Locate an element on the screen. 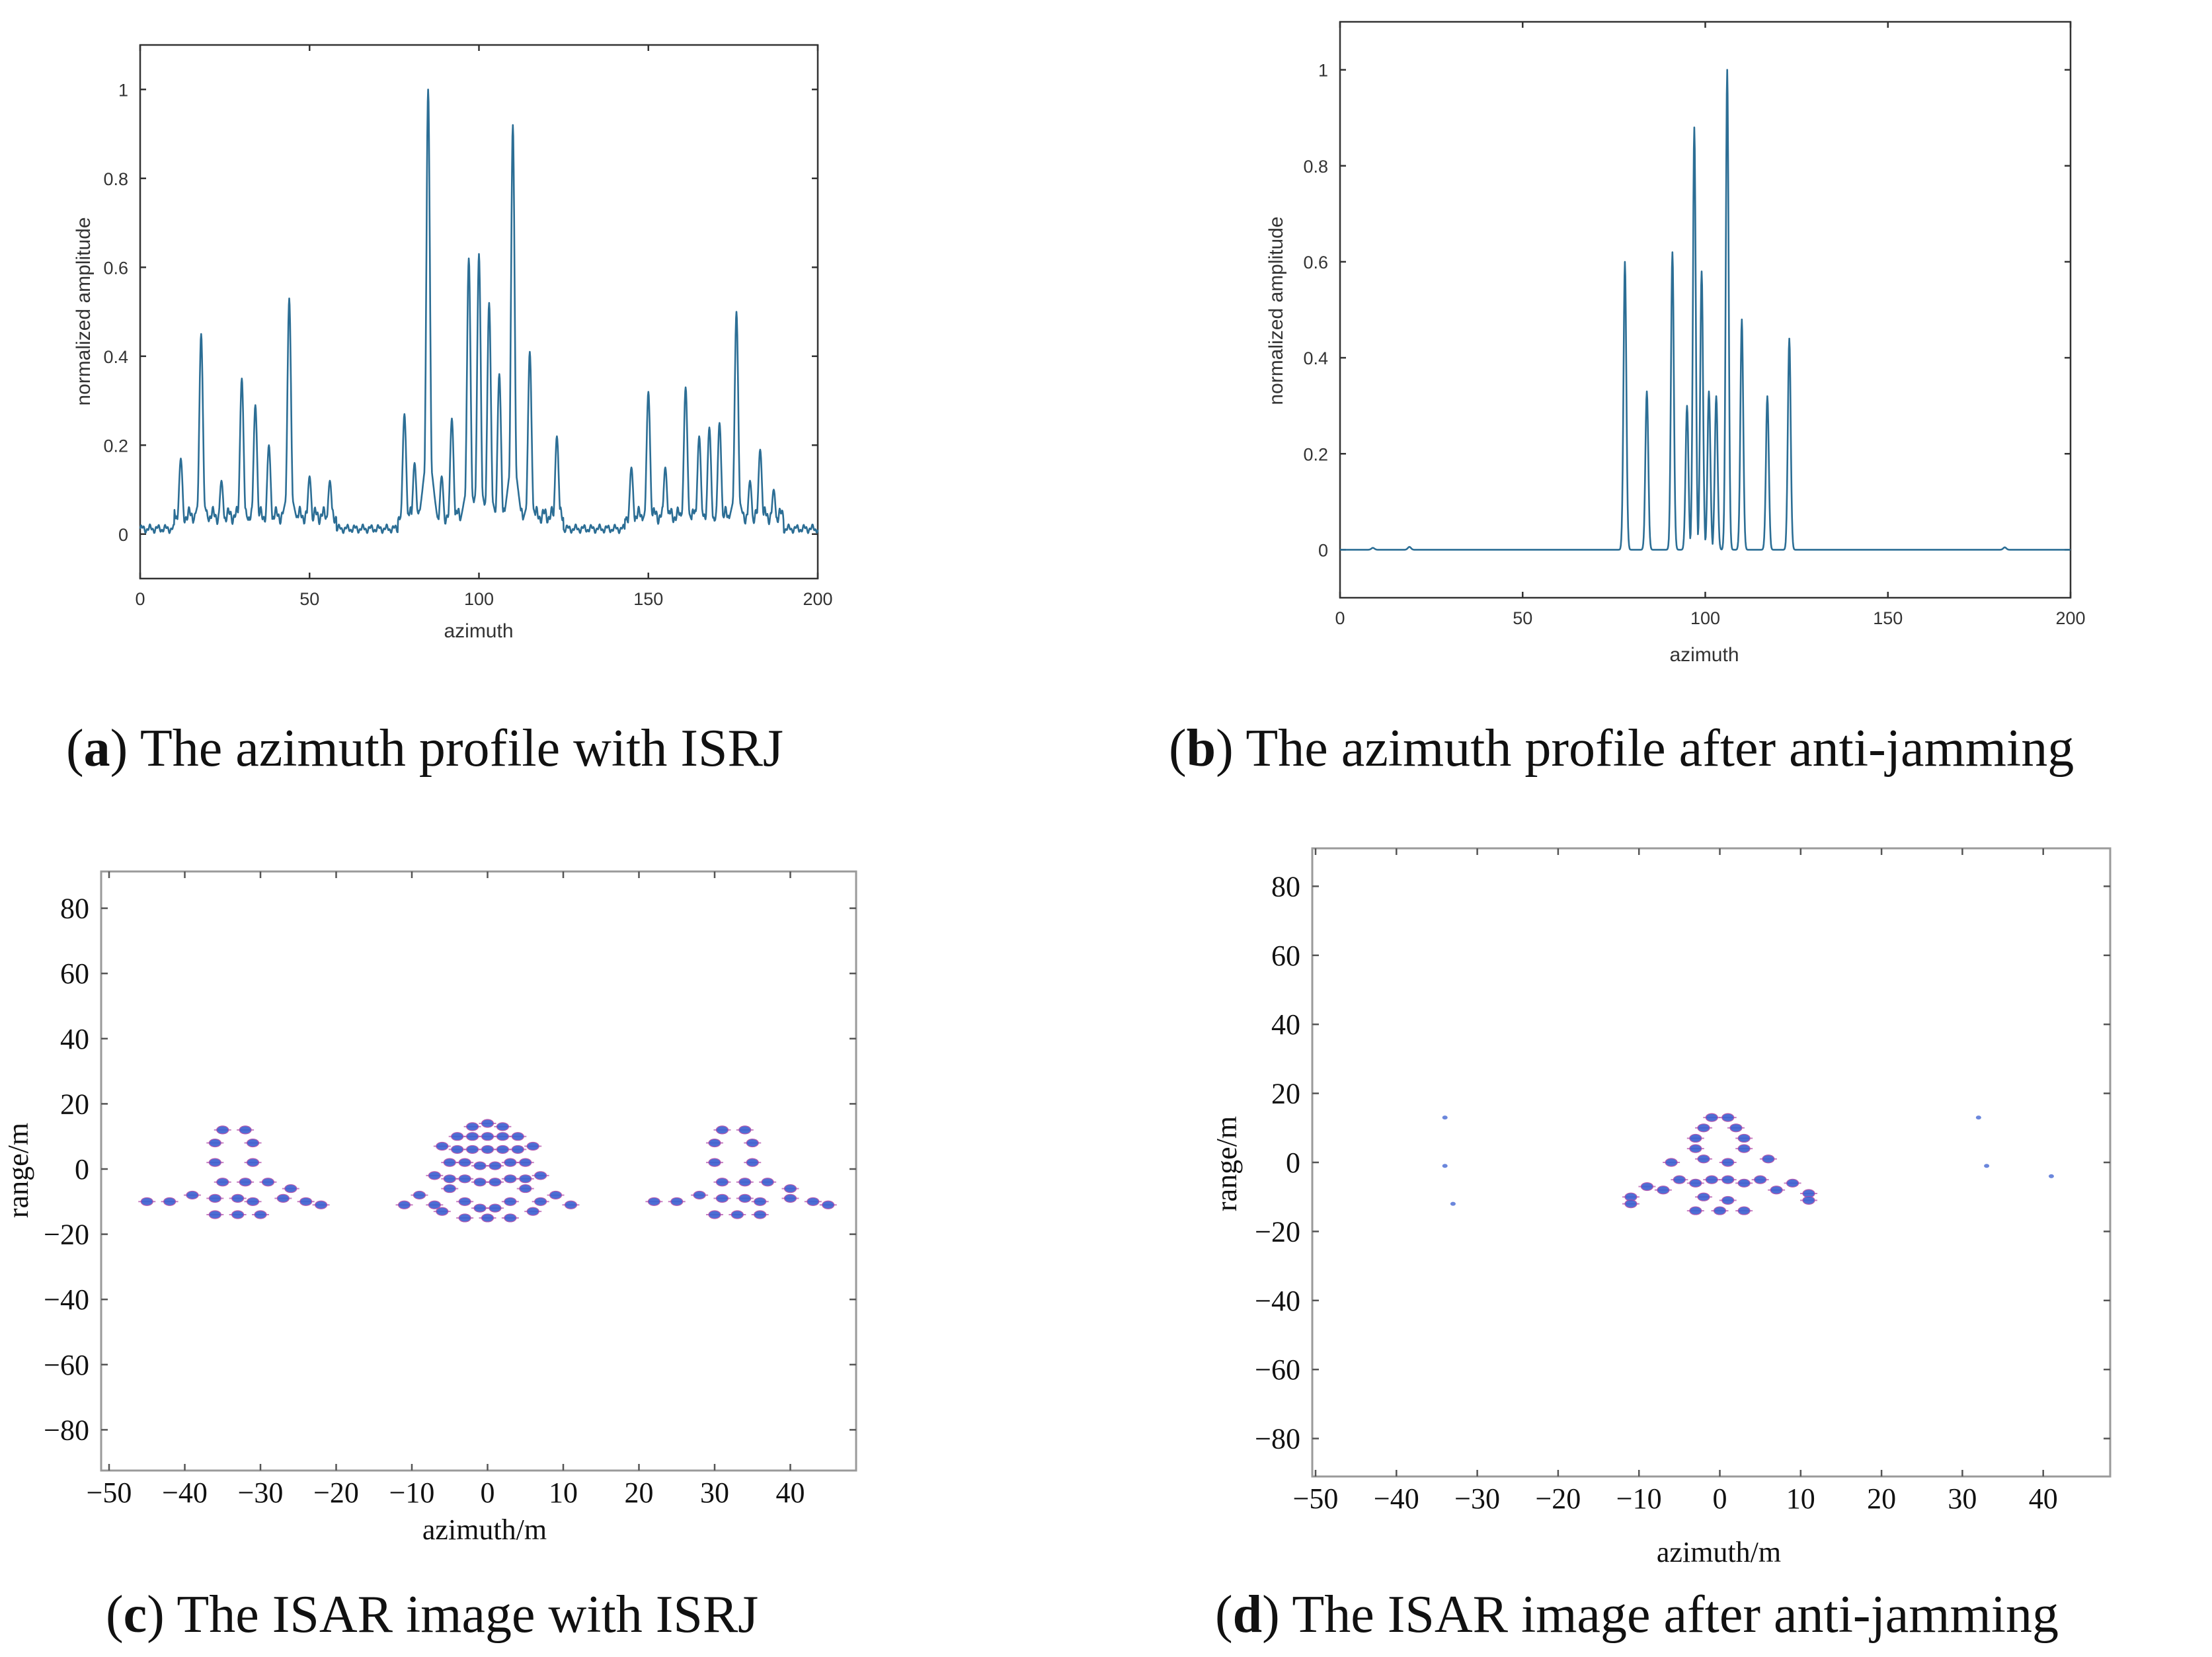 The image size is (2212, 1657). panel-d-x-tick-label: 0 is located at coordinates (1720, 1498).